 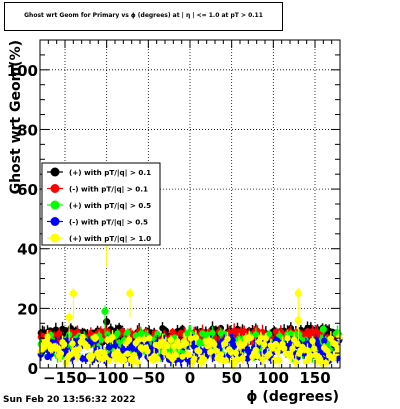 I want to click on y-axis-label: Ghost wrt Geom(%), so click(x=16, y=117).